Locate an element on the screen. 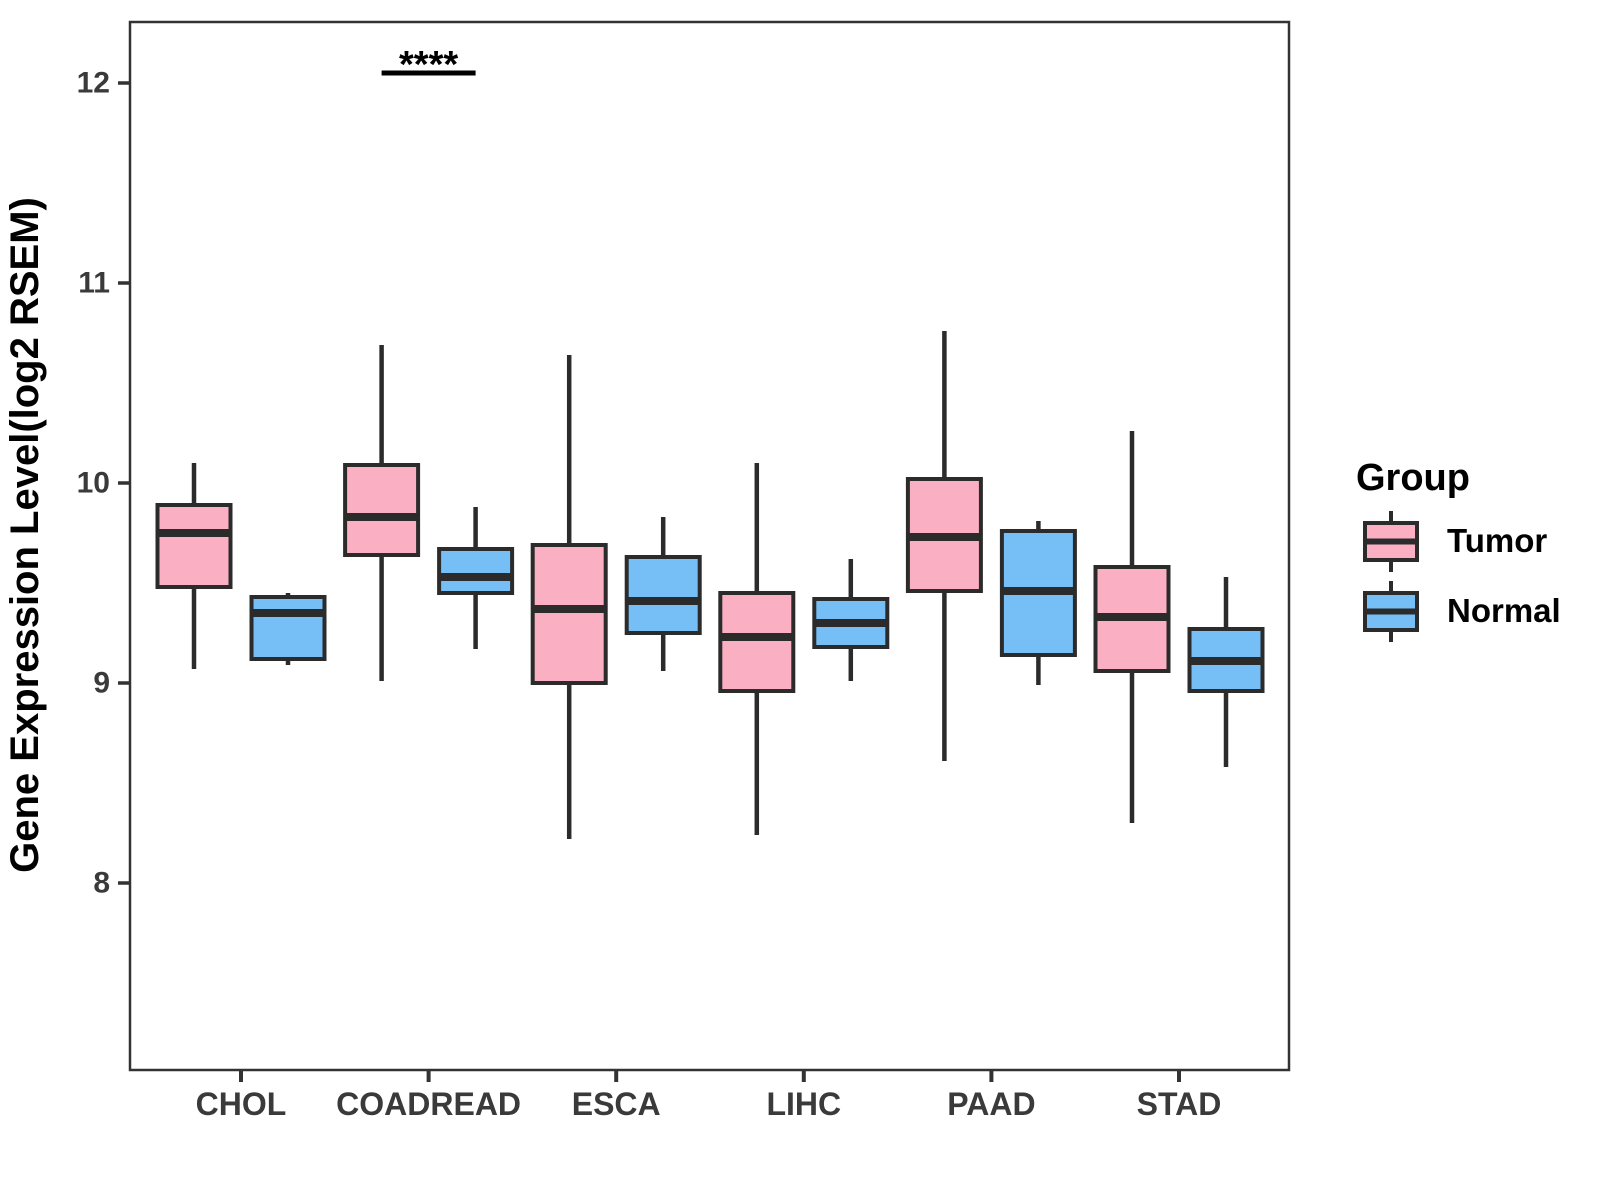  legend-key-tumor is located at coordinates (1391, 541).